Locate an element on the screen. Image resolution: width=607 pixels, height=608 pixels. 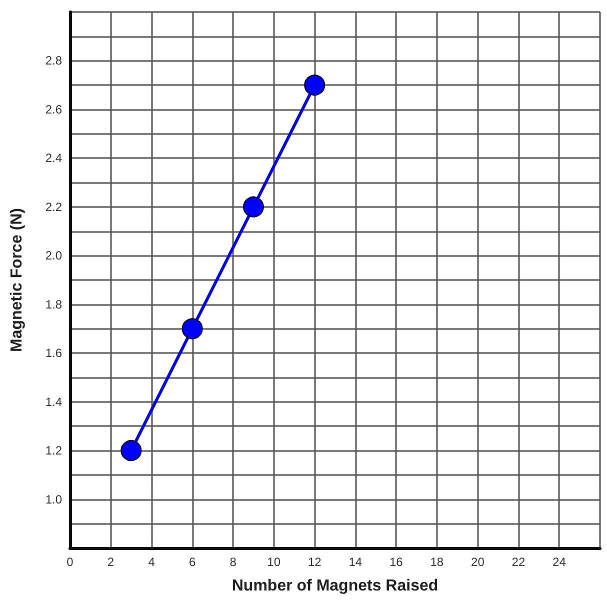
y-axis-title: Magnetic Force (N) is located at coordinates (17, 280).